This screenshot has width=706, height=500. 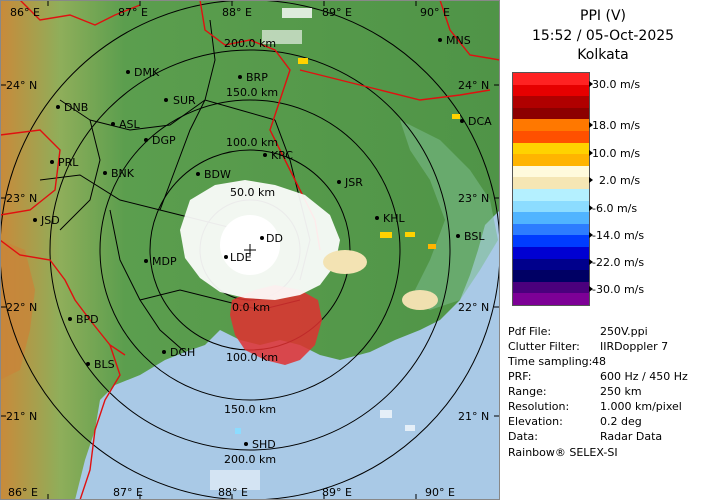 What do you see at coordinates (473, 307) in the screenshot?
I see `lat-label-22-right: 22° N` at bounding box center [473, 307].